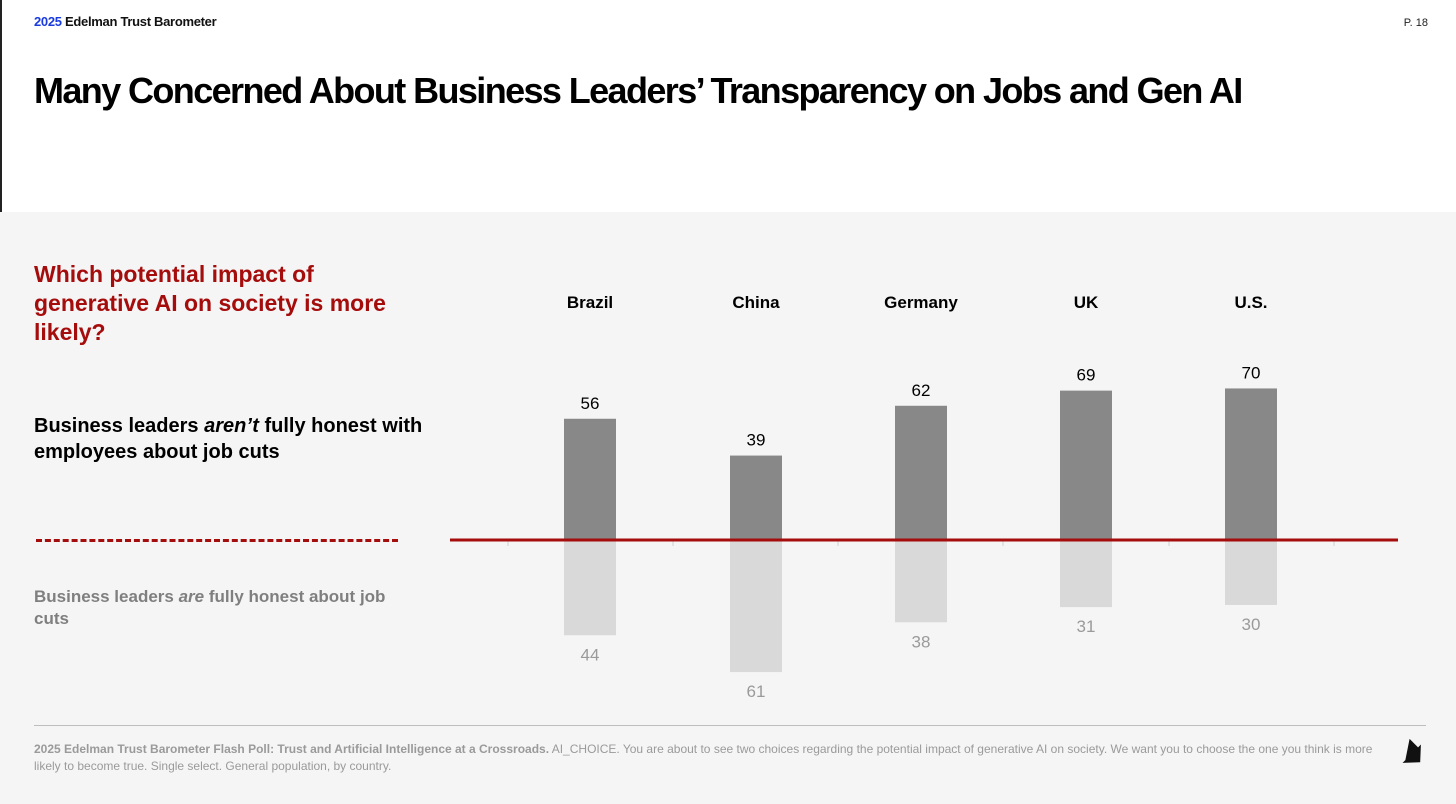 The image size is (1456, 804). I want to click on legend-bottom-post: fully honest about job cuts, so click(210, 607).